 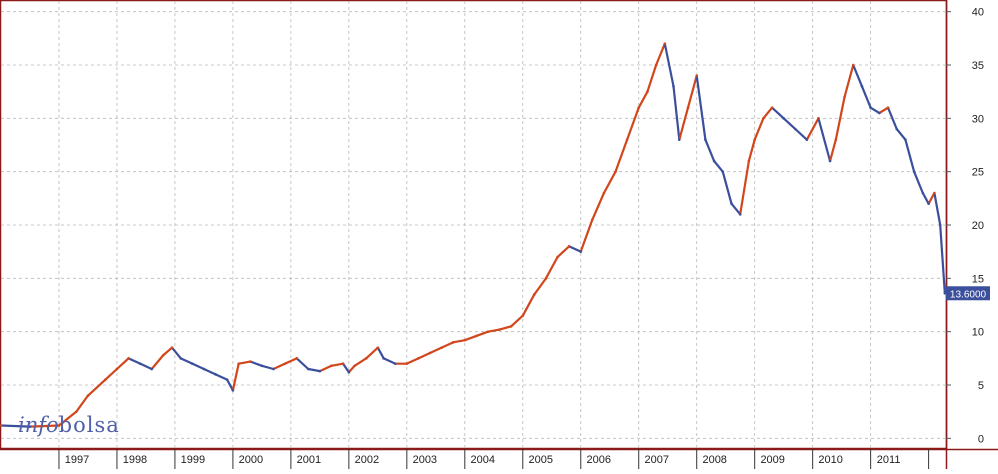 I want to click on y-tick-label: 40, so click(x=978, y=13).